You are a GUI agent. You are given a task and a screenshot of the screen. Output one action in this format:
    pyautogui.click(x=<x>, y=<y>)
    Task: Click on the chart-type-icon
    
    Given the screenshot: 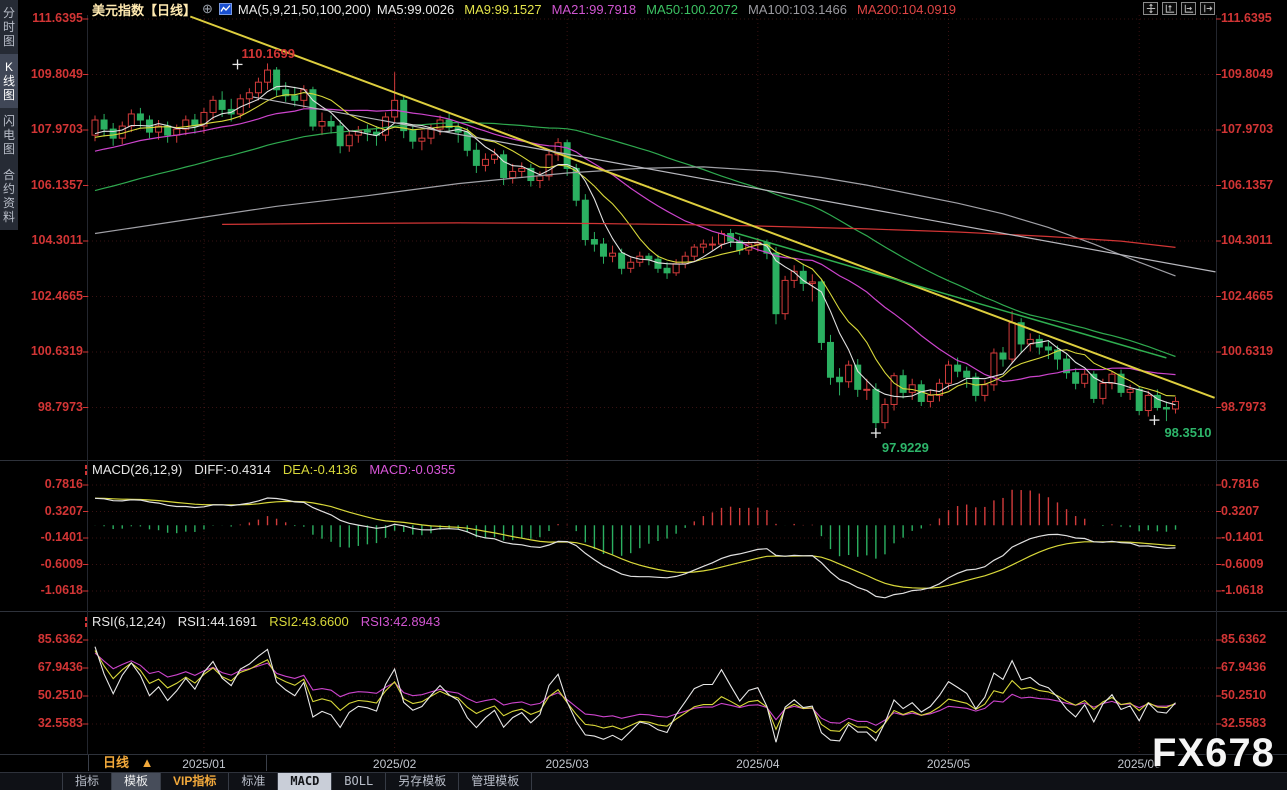 What is the action you would take?
    pyautogui.click(x=225, y=9)
    